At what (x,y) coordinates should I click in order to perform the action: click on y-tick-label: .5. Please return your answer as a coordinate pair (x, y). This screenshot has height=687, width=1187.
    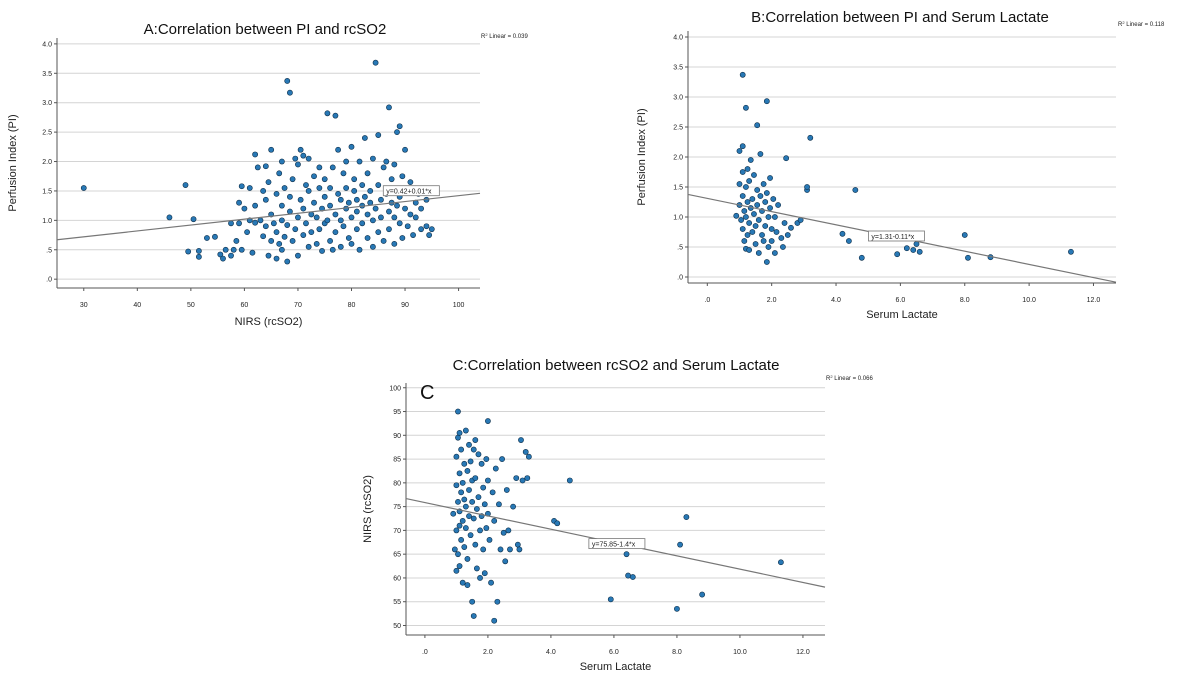
    Looking at the image, I should click on (680, 248).